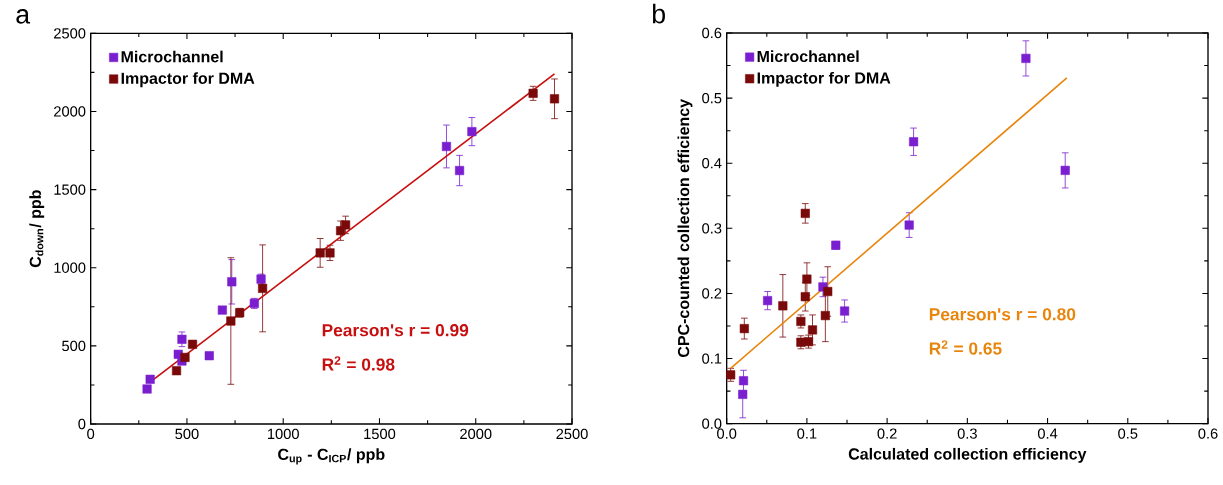  What do you see at coordinates (1047, 433) in the screenshot?
I see `x-tick-label: 0.4` at bounding box center [1047, 433].